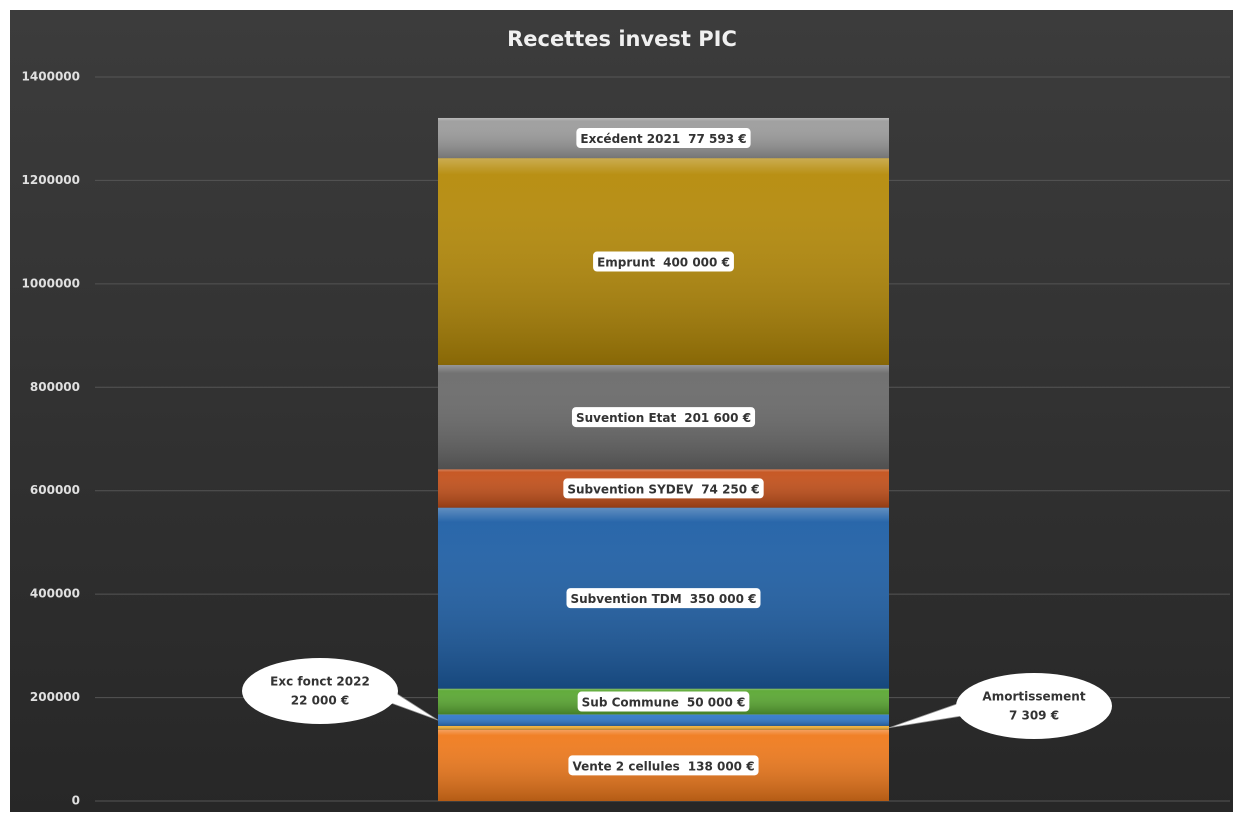  Describe the element at coordinates (626, 599) in the screenshot. I see `series-name: Subvention TDM` at that location.